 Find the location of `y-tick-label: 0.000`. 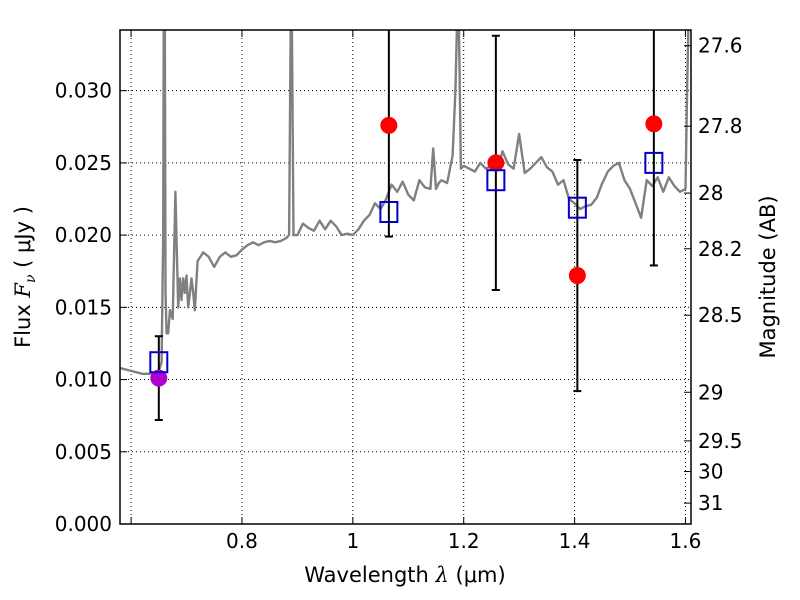

y-tick-label: 0.000 is located at coordinates (83, 524).